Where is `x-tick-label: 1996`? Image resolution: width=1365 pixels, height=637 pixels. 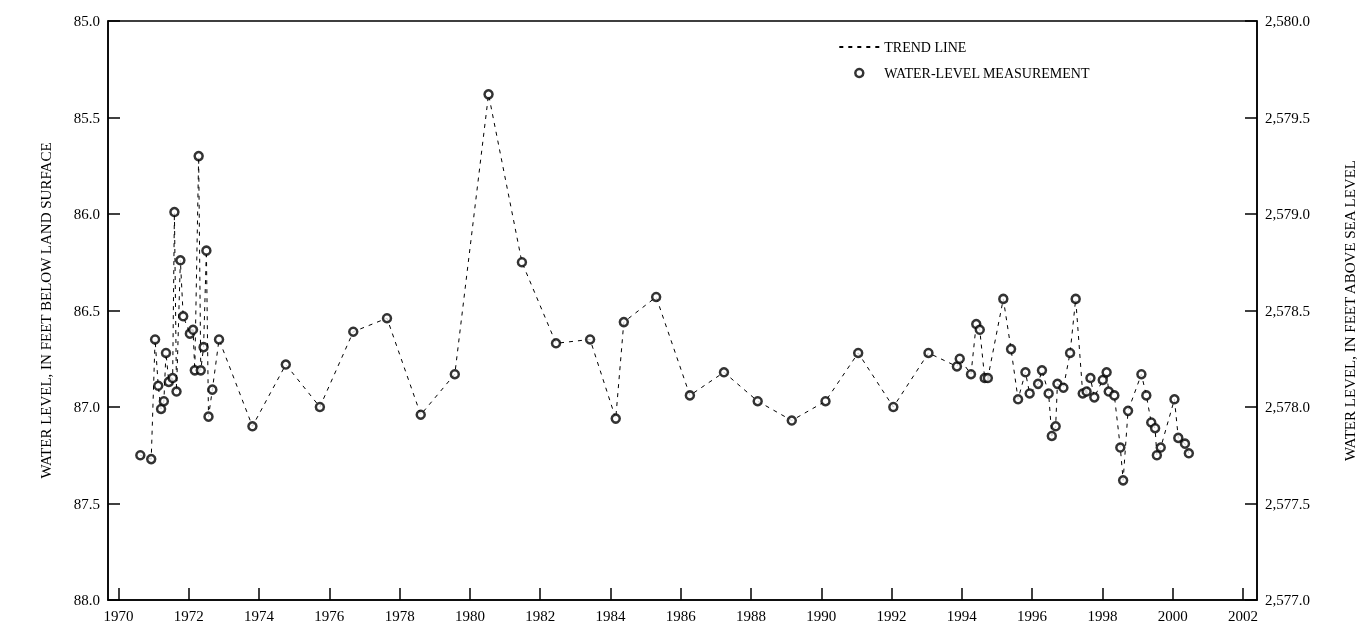
x-tick-label: 1996 is located at coordinates (1032, 615).